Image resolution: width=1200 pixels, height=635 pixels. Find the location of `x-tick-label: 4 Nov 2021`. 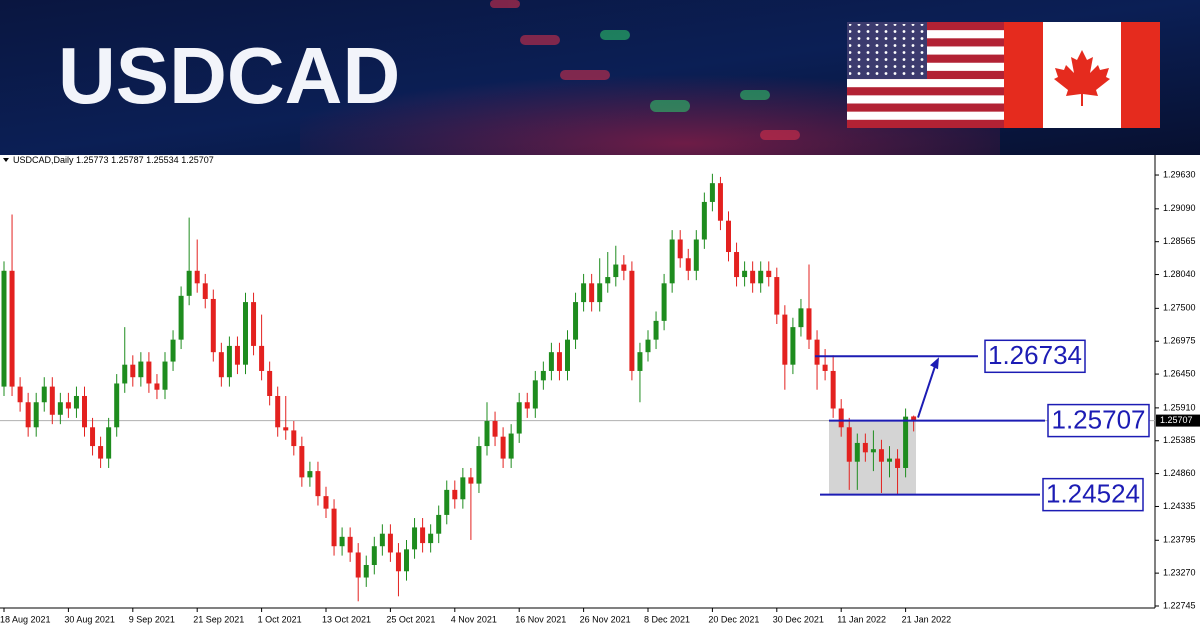

x-tick-label: 4 Nov 2021 is located at coordinates (474, 619).